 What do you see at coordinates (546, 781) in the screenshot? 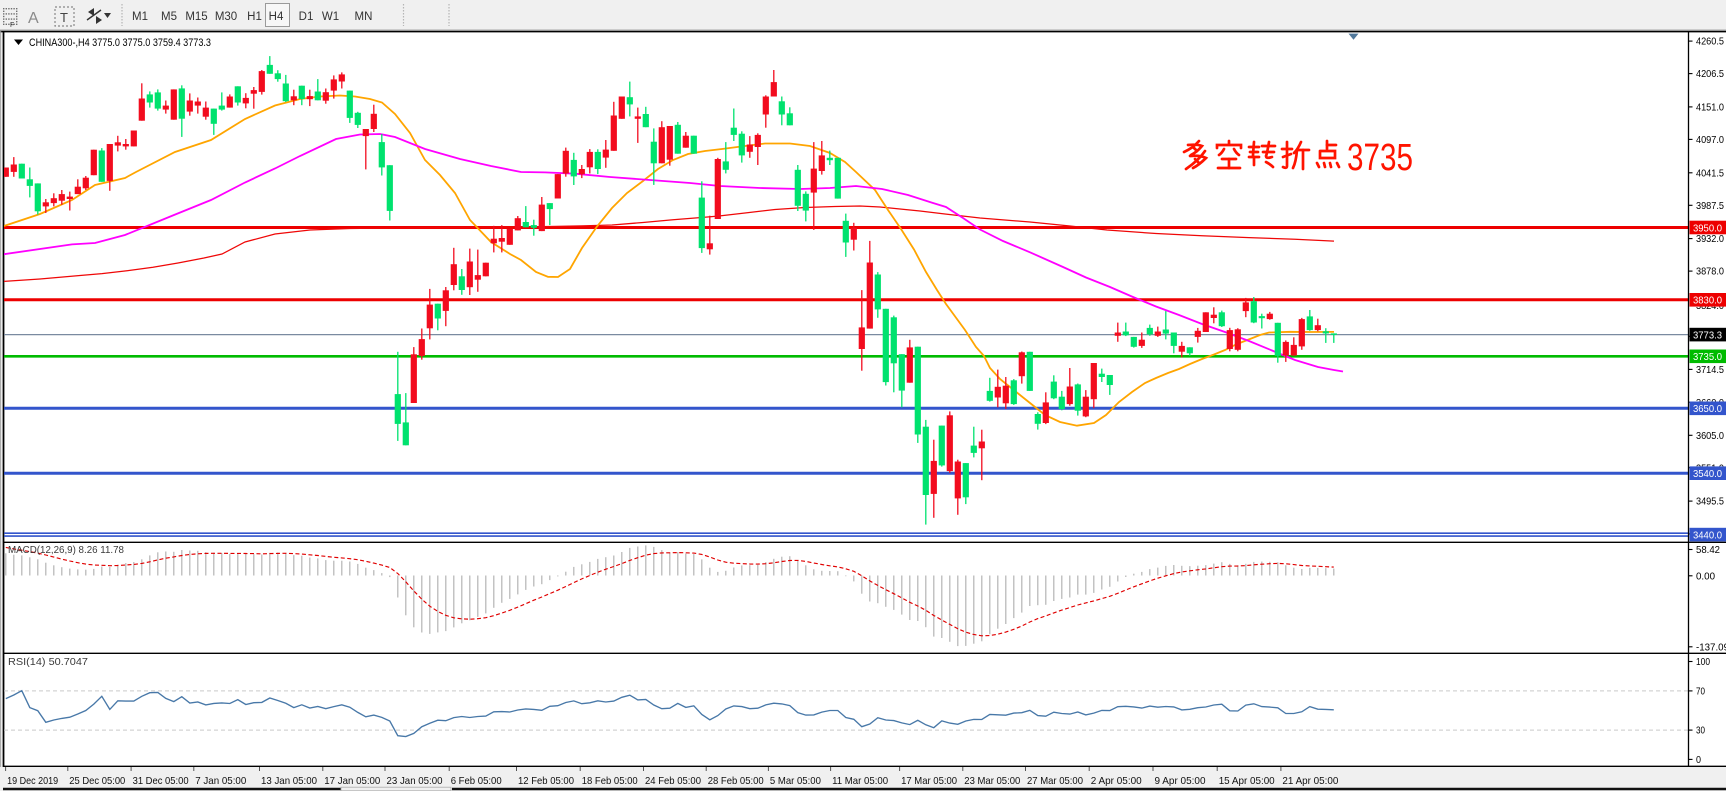
I see `svg-text: 12 Feb 05:00` at bounding box center [546, 781].